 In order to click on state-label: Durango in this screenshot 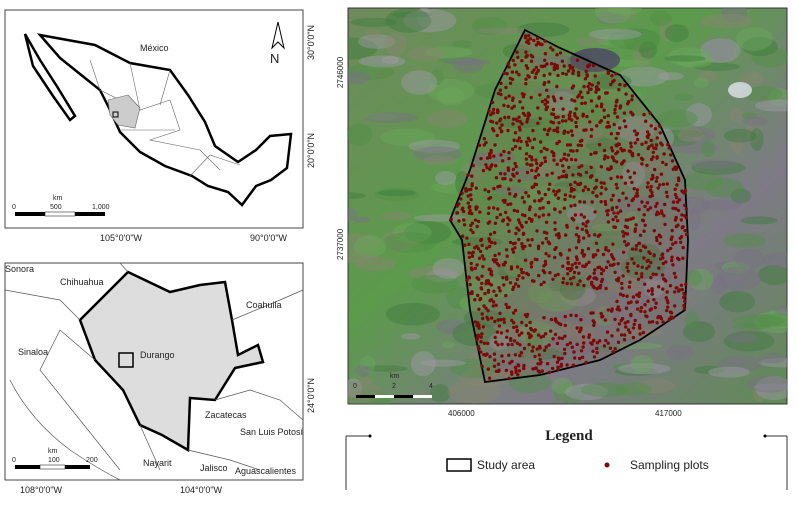, I will do `click(157, 355)`.